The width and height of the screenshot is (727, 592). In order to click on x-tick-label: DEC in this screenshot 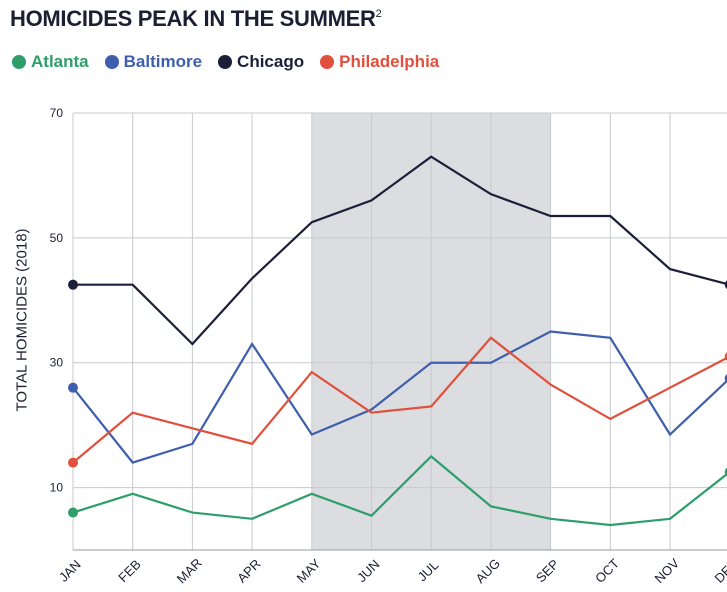, I will do `click(719, 571)`.